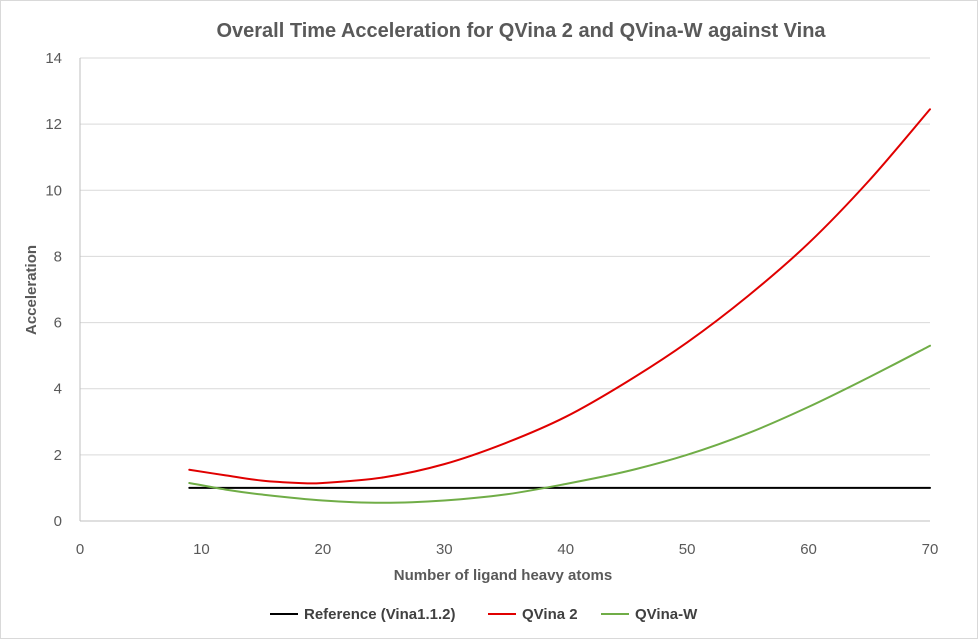 The image size is (978, 639). What do you see at coordinates (484, 614) in the screenshot?
I see `legend: Reference (Vina1.1.2) QVina 2 QVina-W` at bounding box center [484, 614].